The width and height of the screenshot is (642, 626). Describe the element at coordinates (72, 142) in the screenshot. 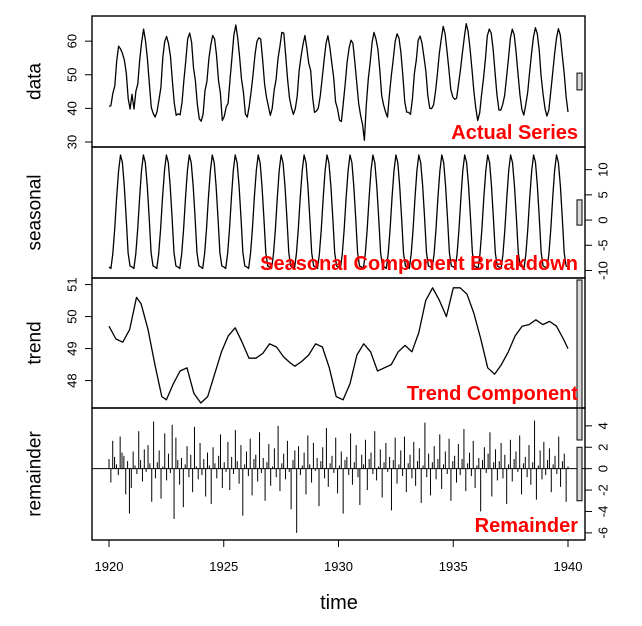

I see `data-y-tick-label: 30` at that location.